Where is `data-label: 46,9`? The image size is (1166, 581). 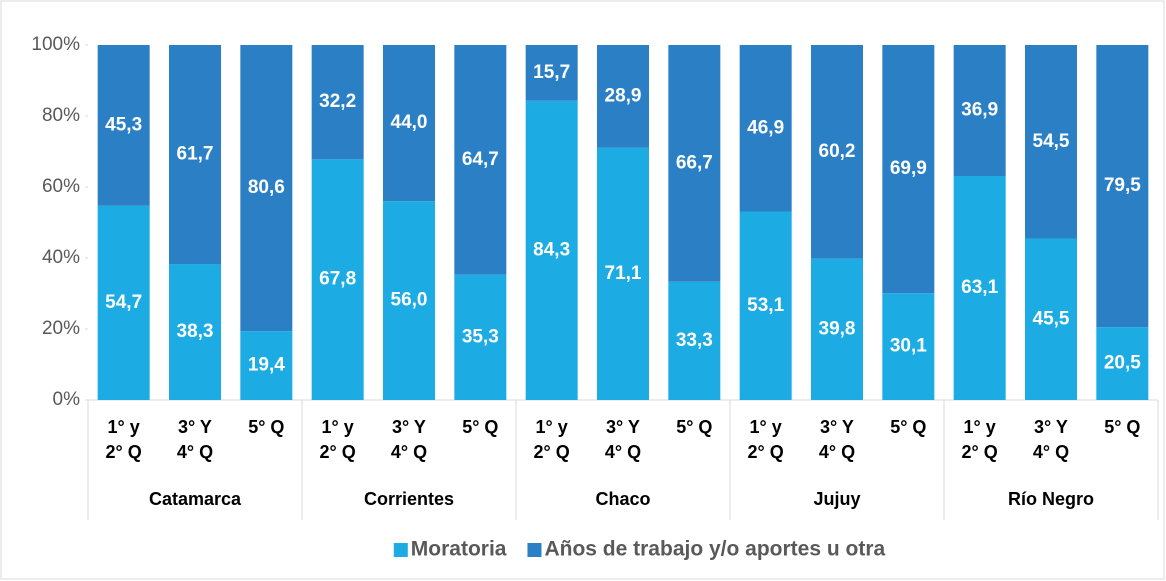 data-label: 46,9 is located at coordinates (765, 127).